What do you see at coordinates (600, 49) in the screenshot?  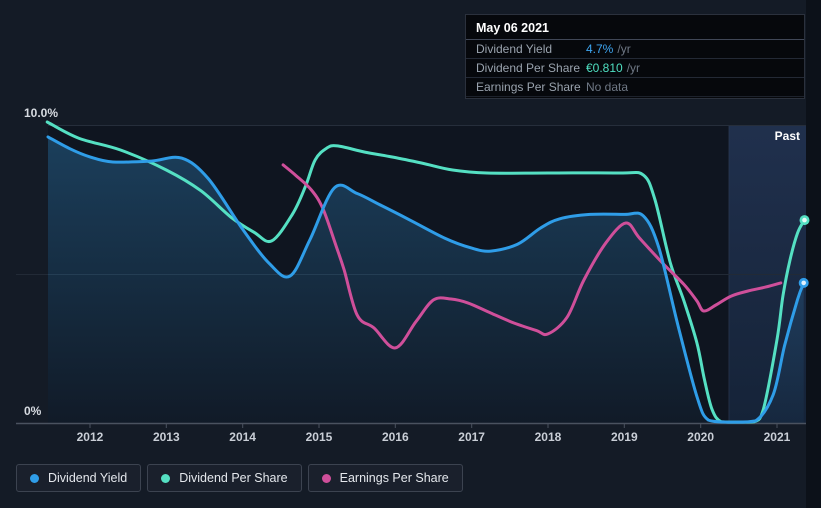 I see `tooltip-value-0: 4.7%` at bounding box center [600, 49].